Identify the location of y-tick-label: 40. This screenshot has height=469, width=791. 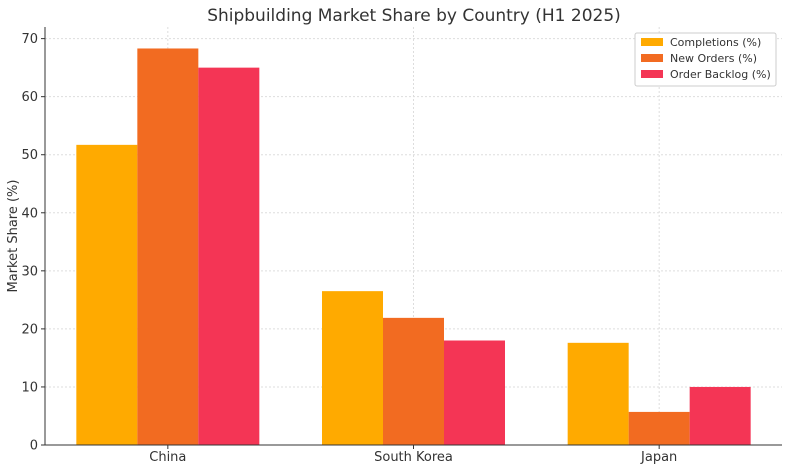
(29, 213).